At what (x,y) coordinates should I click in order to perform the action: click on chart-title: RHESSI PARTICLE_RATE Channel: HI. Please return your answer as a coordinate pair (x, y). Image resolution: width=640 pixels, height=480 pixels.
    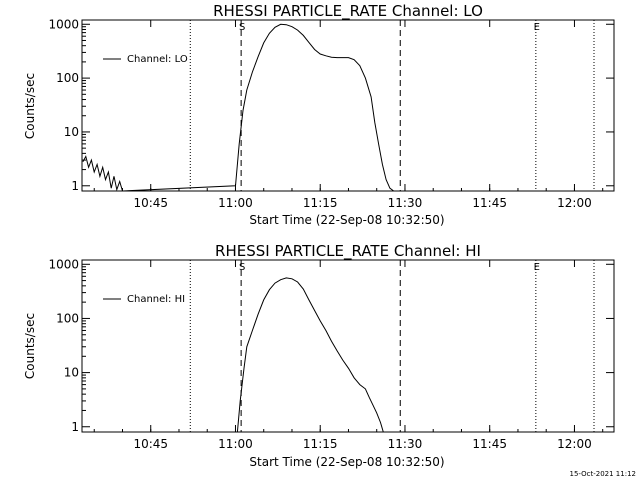
    Looking at the image, I should click on (348, 251).